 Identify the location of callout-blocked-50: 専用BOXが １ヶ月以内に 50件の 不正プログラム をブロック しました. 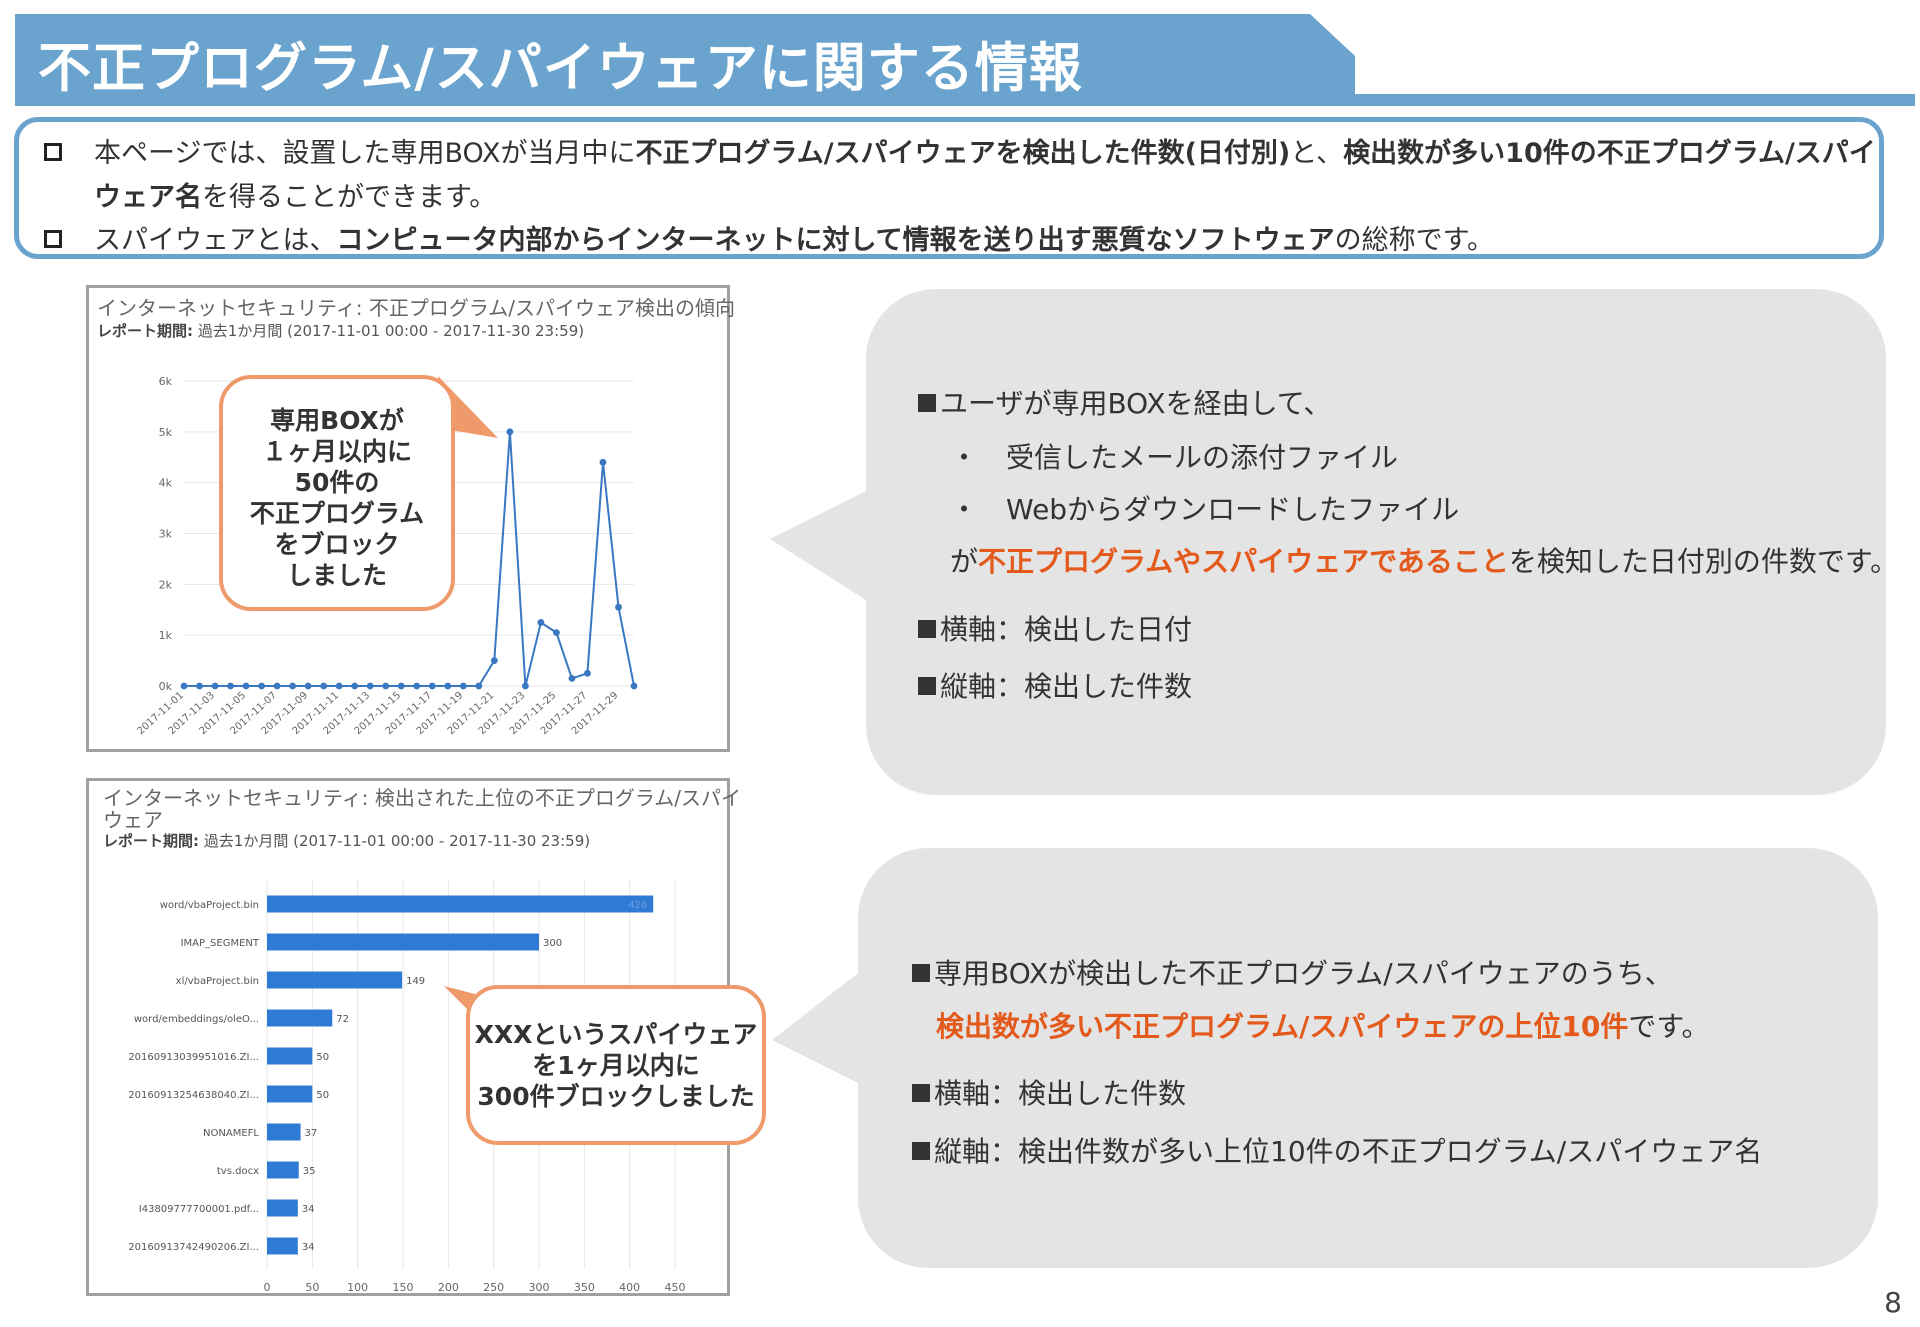
(337, 493).